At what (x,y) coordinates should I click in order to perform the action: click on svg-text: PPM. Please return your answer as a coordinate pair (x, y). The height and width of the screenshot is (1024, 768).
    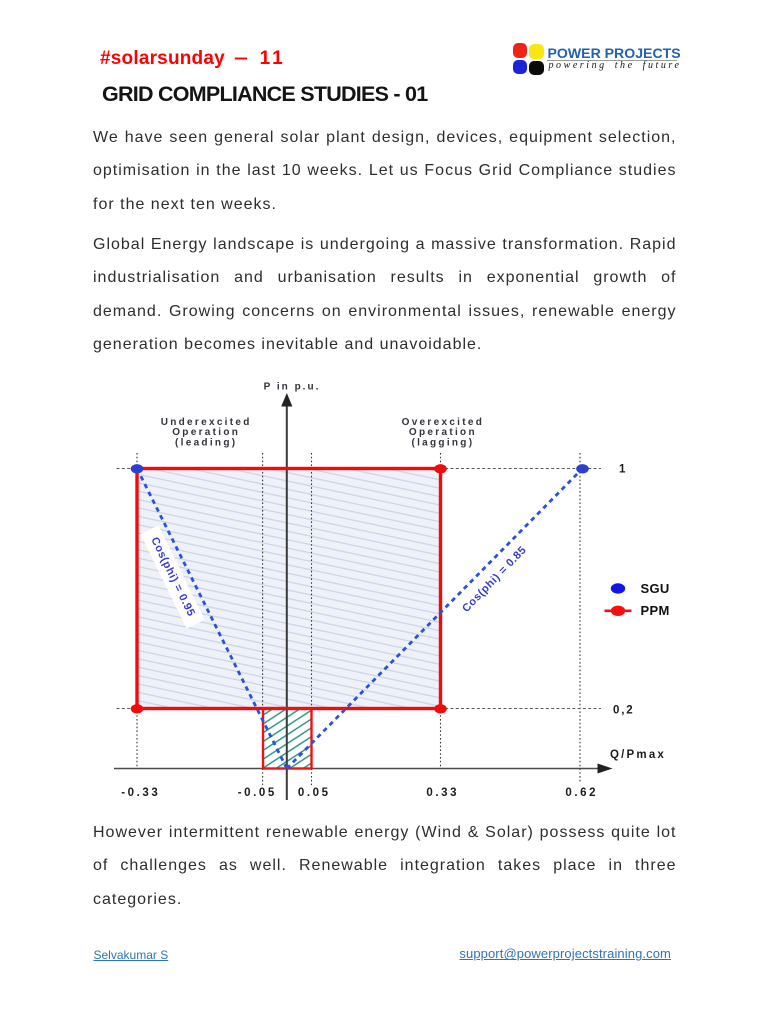
    Looking at the image, I should click on (655, 610).